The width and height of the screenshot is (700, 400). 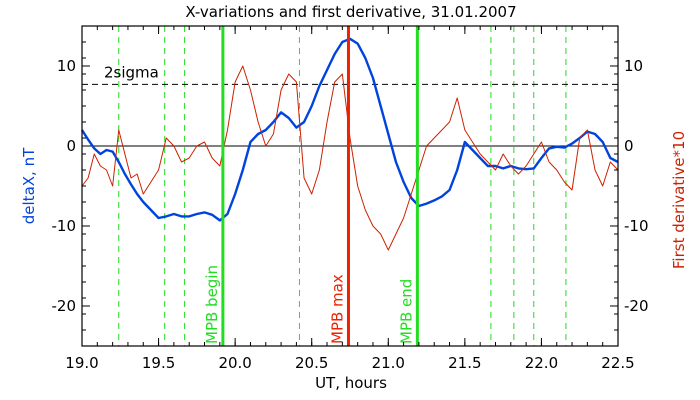 I want to click on y-tick-label-right: -20, so click(x=636, y=306).